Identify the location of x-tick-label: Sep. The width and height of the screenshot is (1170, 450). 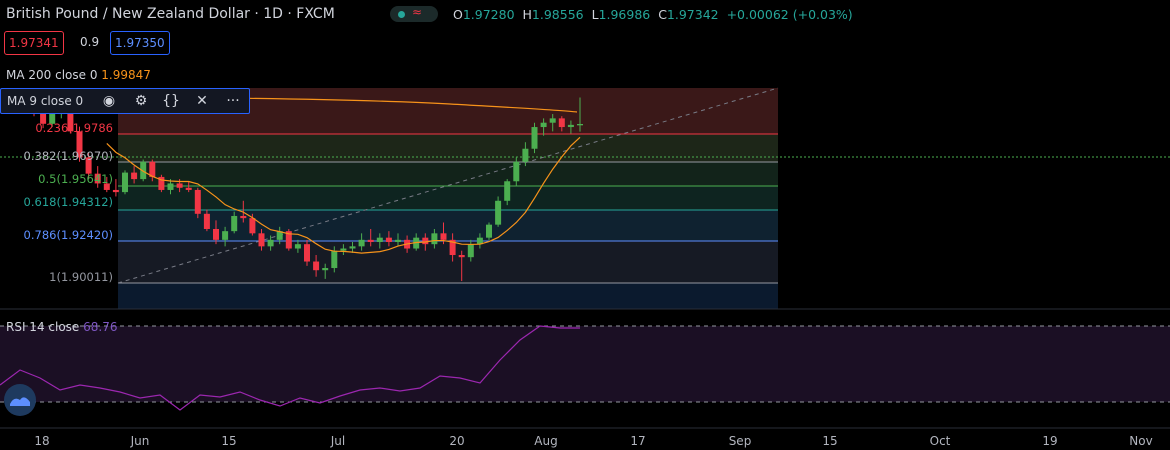
(740, 441).